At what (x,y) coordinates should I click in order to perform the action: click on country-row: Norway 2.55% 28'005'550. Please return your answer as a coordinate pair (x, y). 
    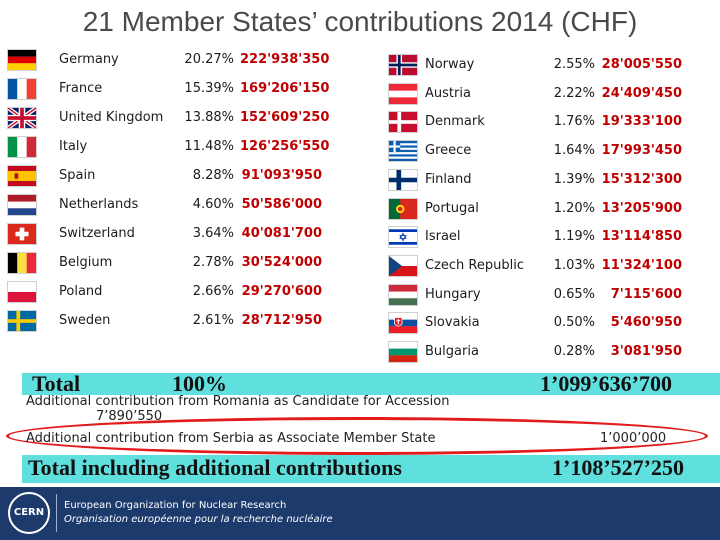
    Looking at the image, I should click on (360, 66).